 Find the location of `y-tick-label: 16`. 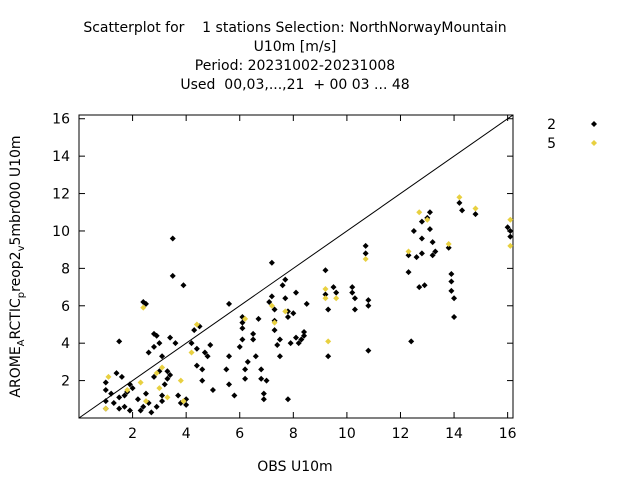

y-tick-label: 16 is located at coordinates (61, 120).